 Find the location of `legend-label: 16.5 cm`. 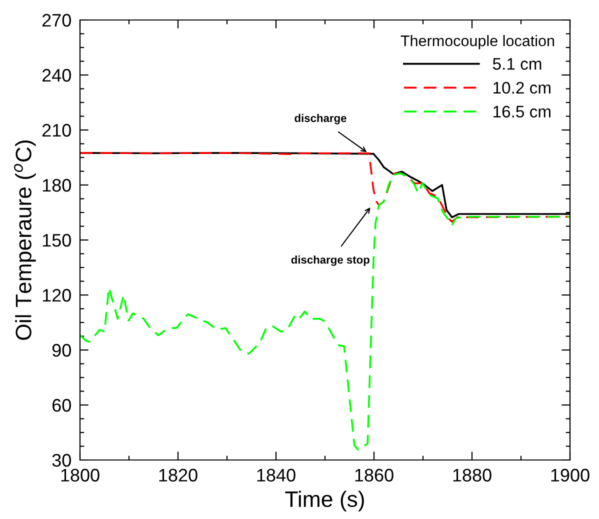

legend-label: 16.5 cm is located at coordinates (522, 112).